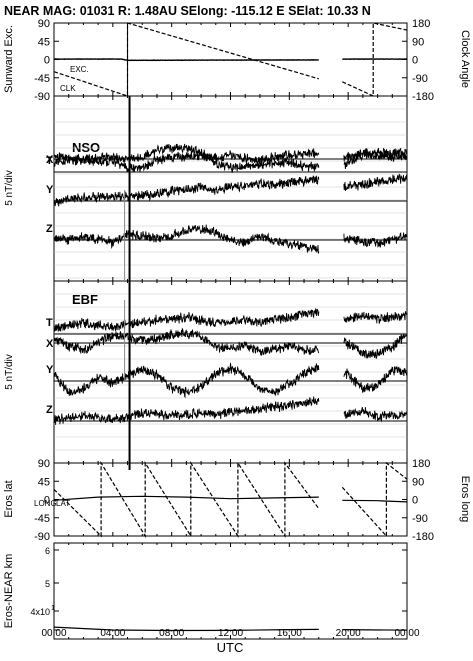 This screenshot has width=473, height=661. I want to click on range-tick-label: 5, so click(47, 584).